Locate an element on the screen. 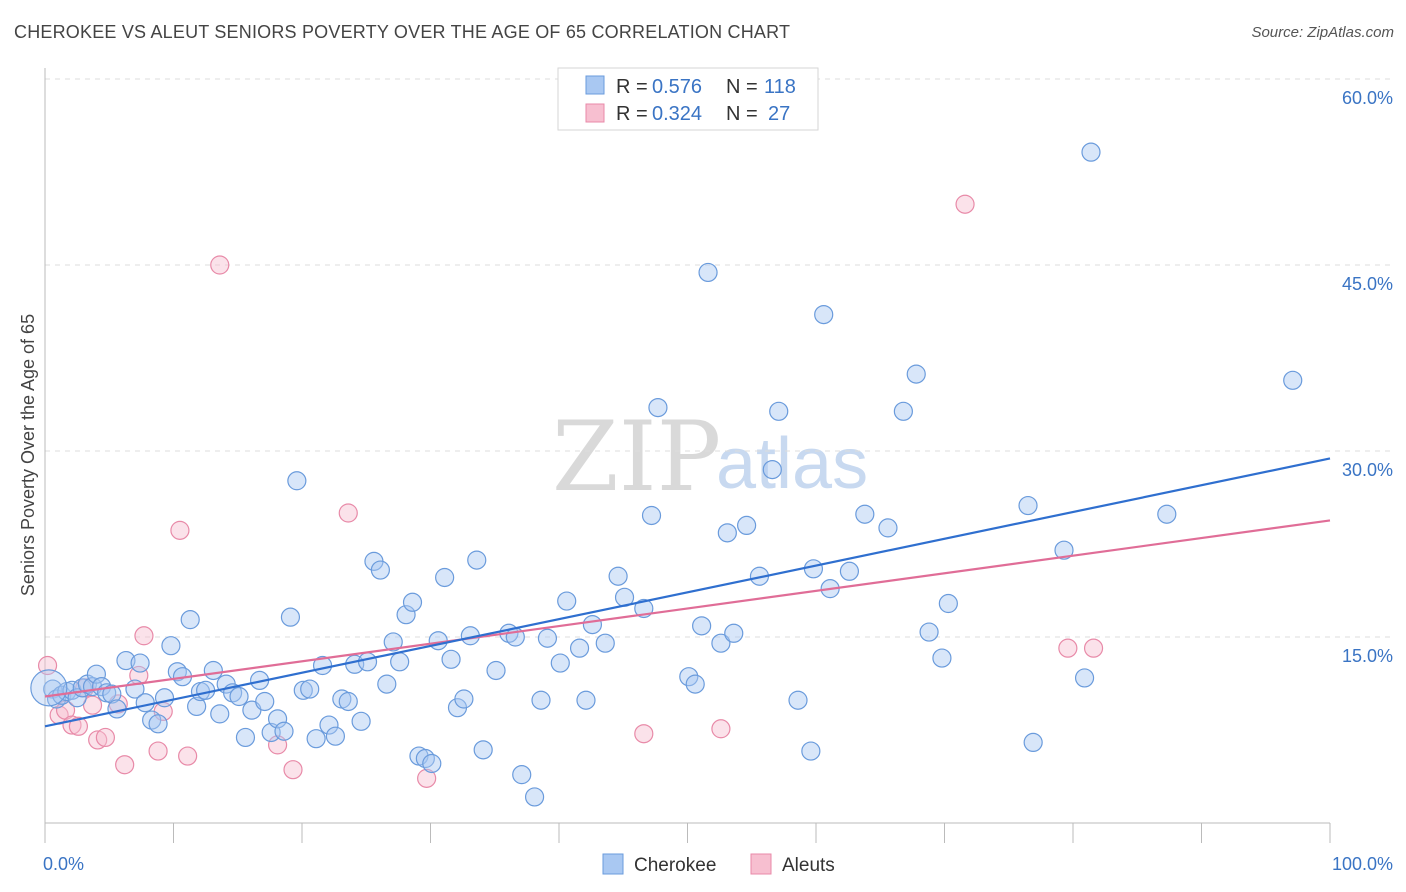 This screenshot has height=892, width=1406. cherokee-series-label: Cherokee is located at coordinates (675, 865).